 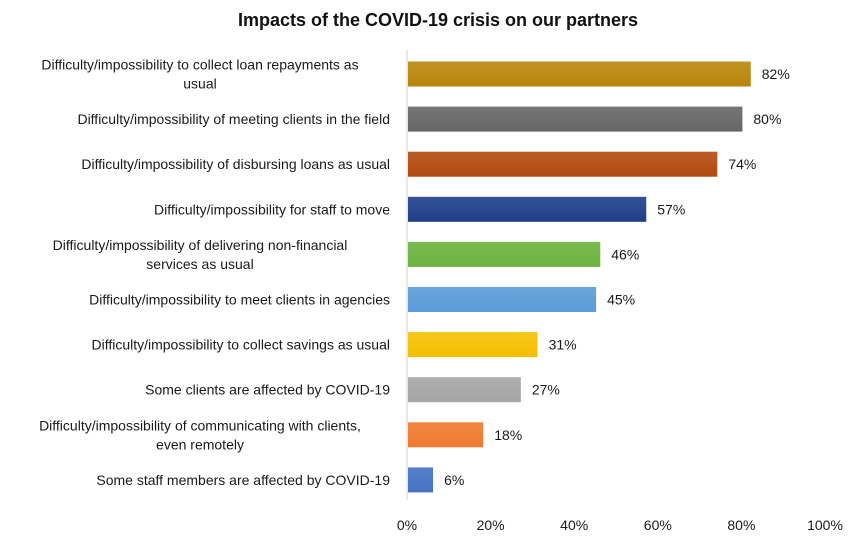 What do you see at coordinates (508, 435) in the screenshot?
I see `data-label: 18%` at bounding box center [508, 435].